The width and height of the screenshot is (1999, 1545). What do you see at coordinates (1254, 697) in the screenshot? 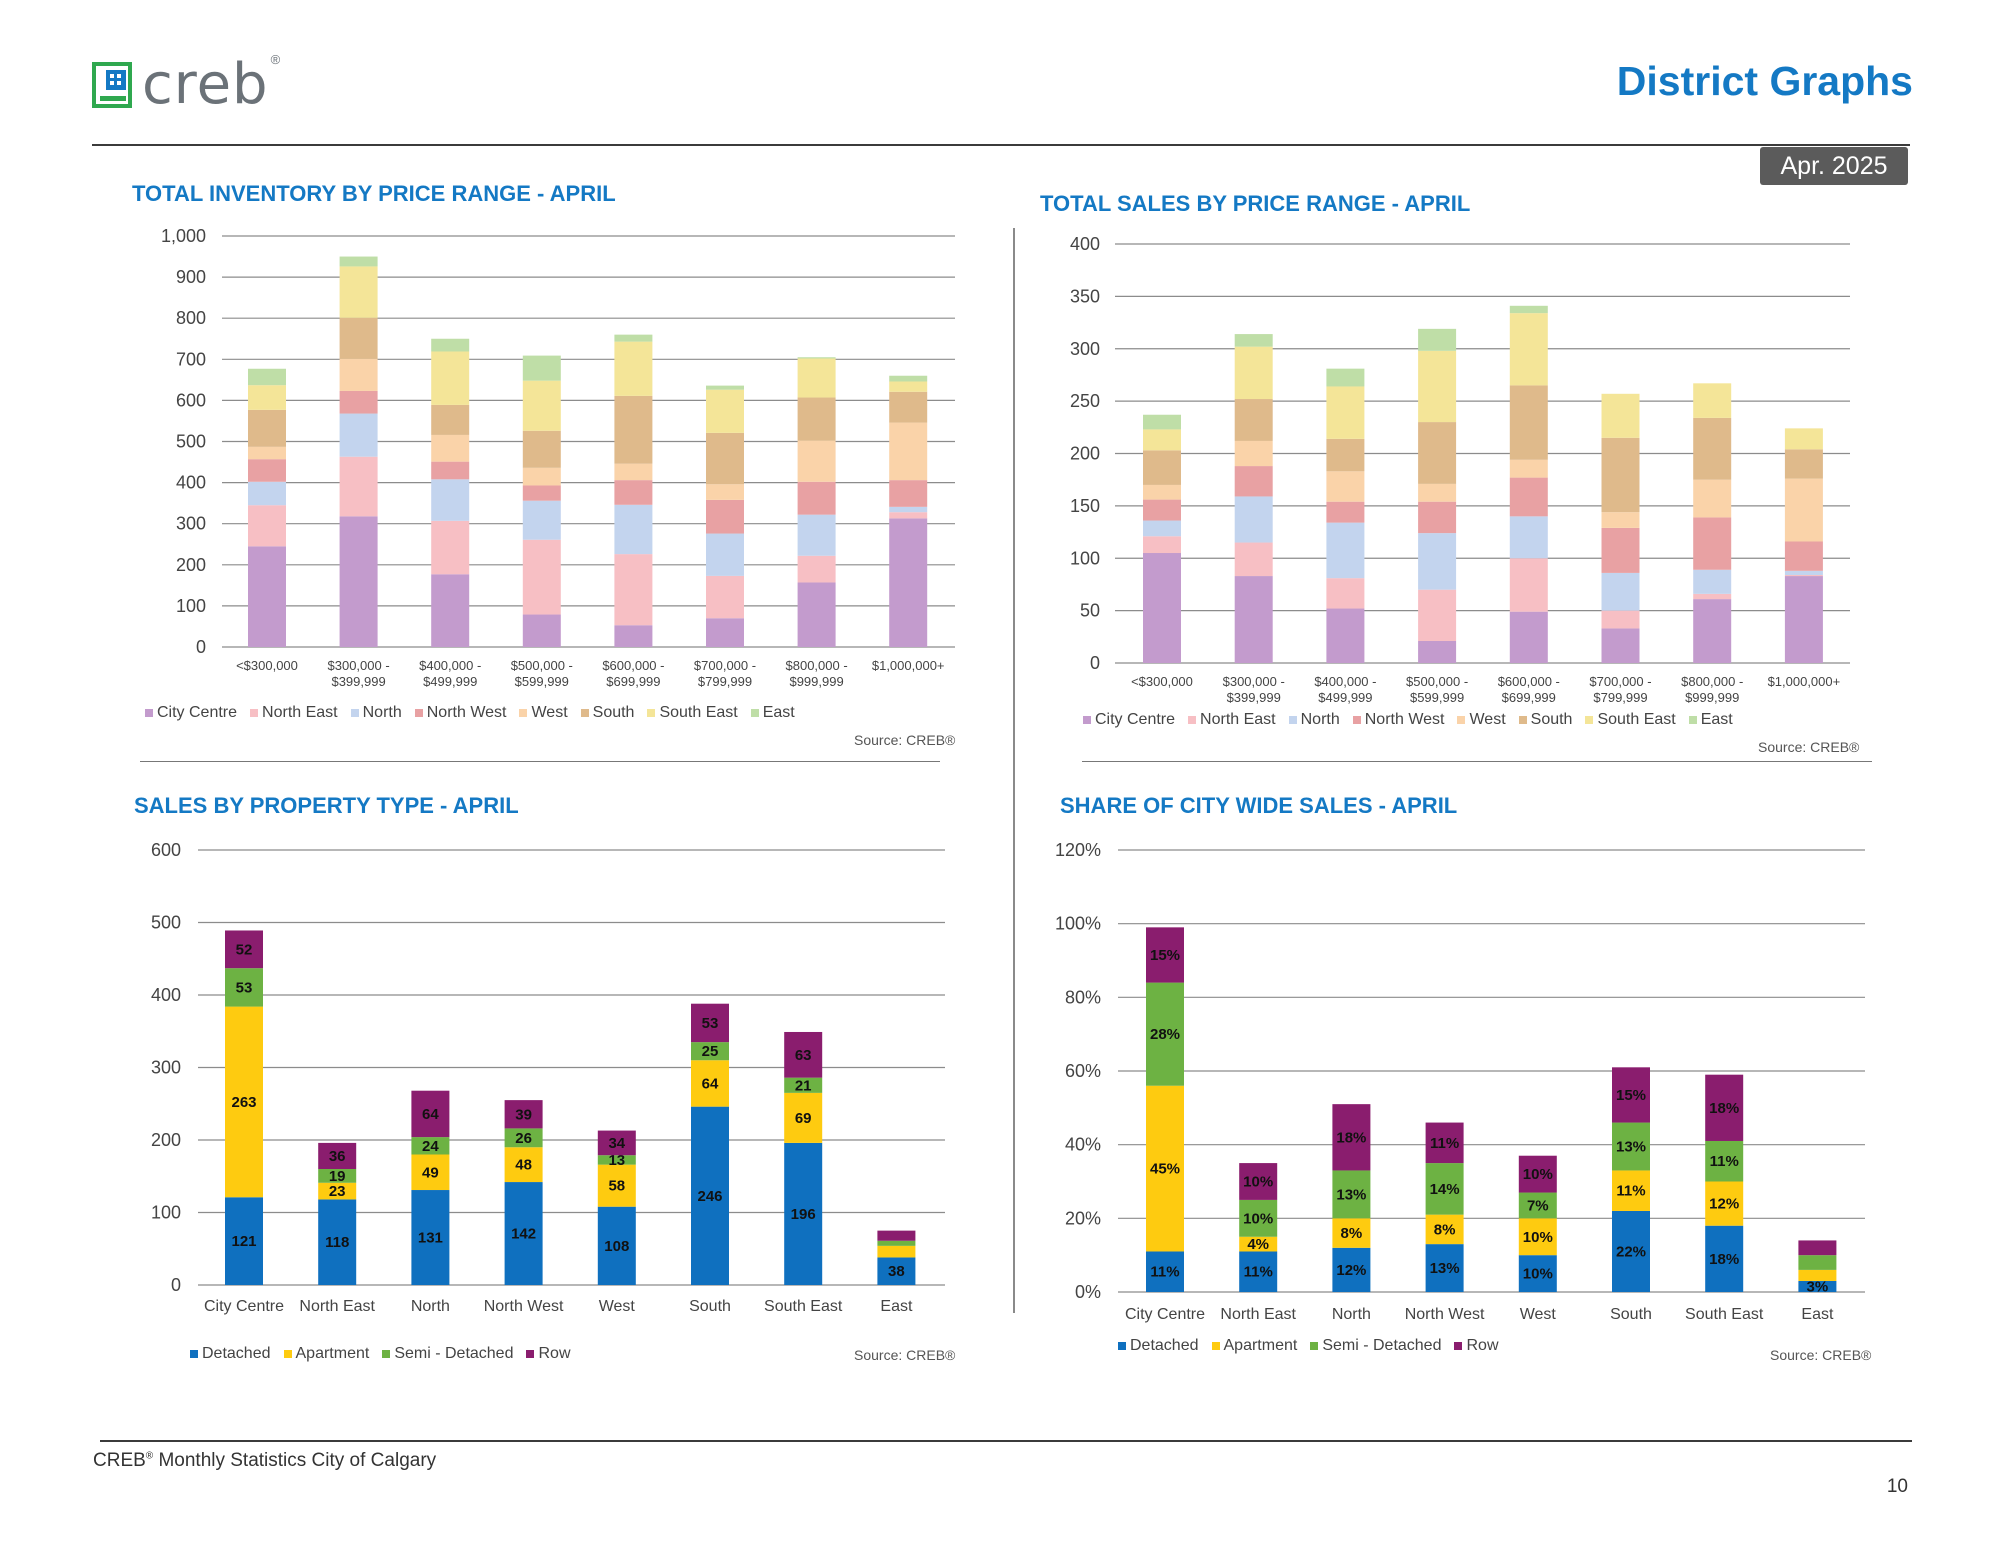
I see `sales-category-label: $399,999` at bounding box center [1254, 697].